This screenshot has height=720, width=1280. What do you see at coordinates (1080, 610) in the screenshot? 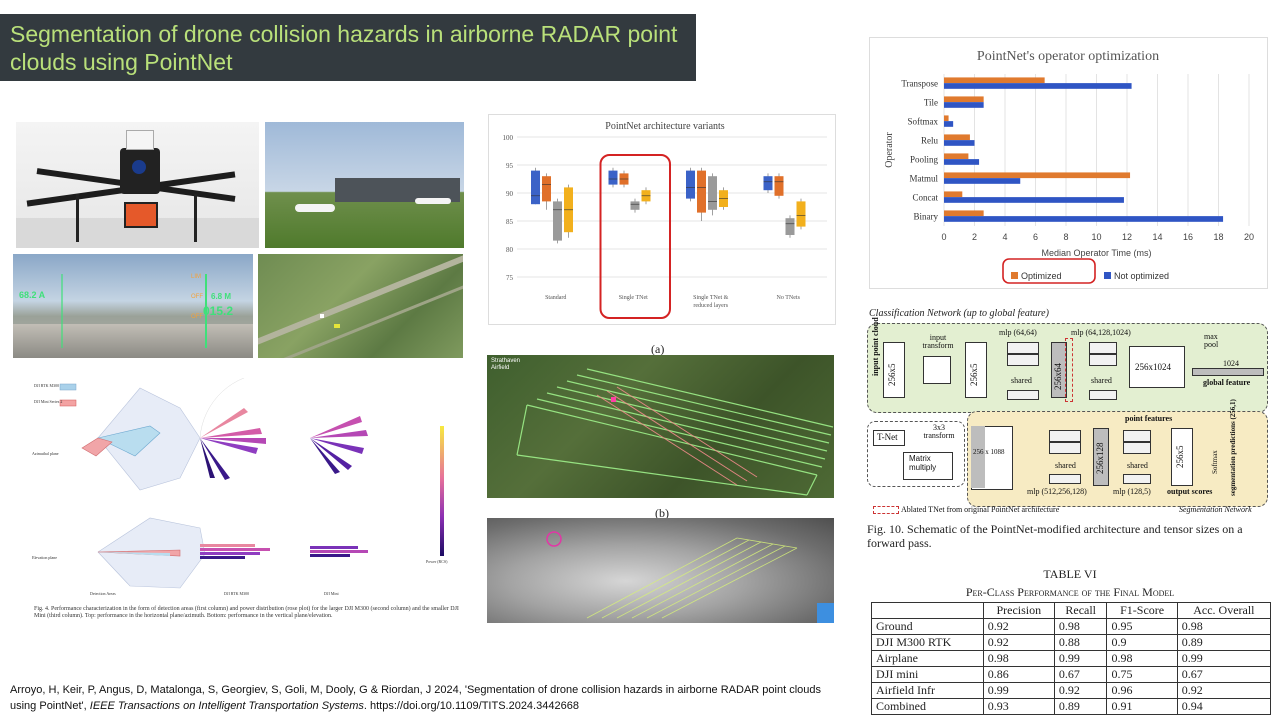
I see `table-header: Recall` at bounding box center [1080, 610].